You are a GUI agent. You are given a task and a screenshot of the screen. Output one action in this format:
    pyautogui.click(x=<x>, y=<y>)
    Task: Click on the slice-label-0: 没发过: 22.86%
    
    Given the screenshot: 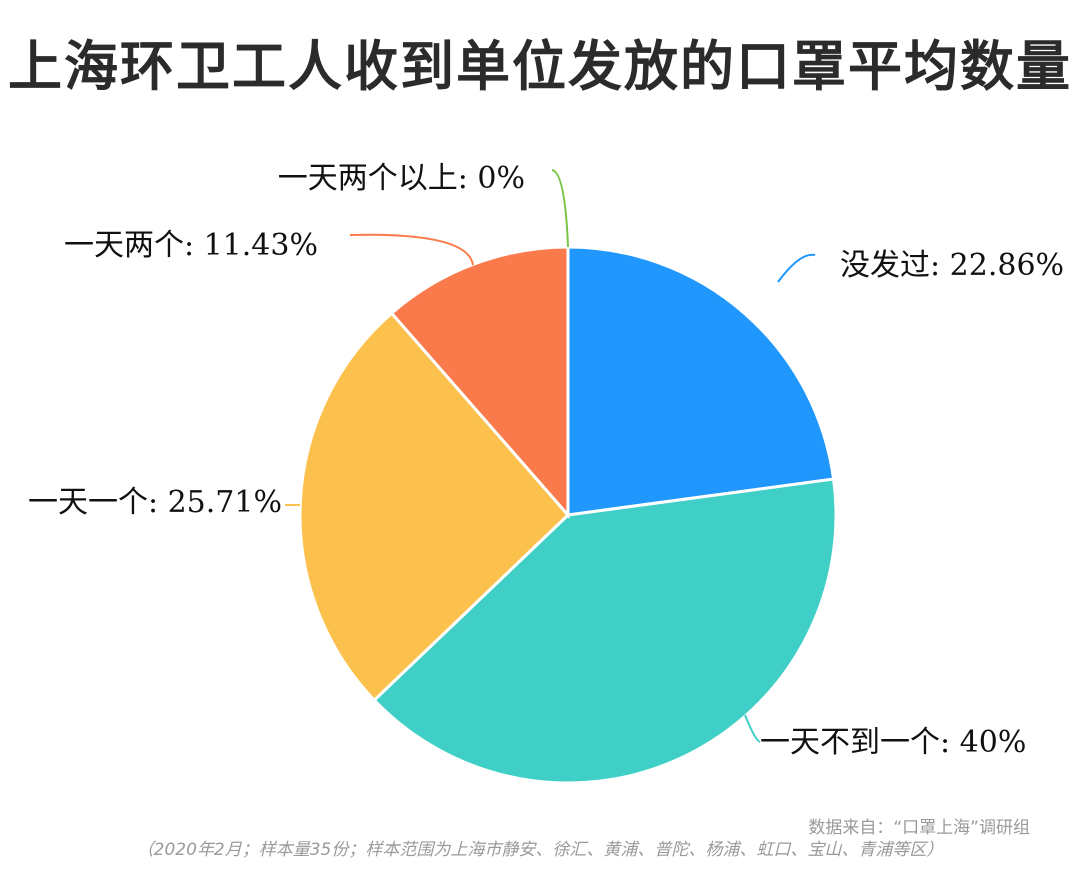 What is the action you would take?
    pyautogui.click(x=952, y=265)
    